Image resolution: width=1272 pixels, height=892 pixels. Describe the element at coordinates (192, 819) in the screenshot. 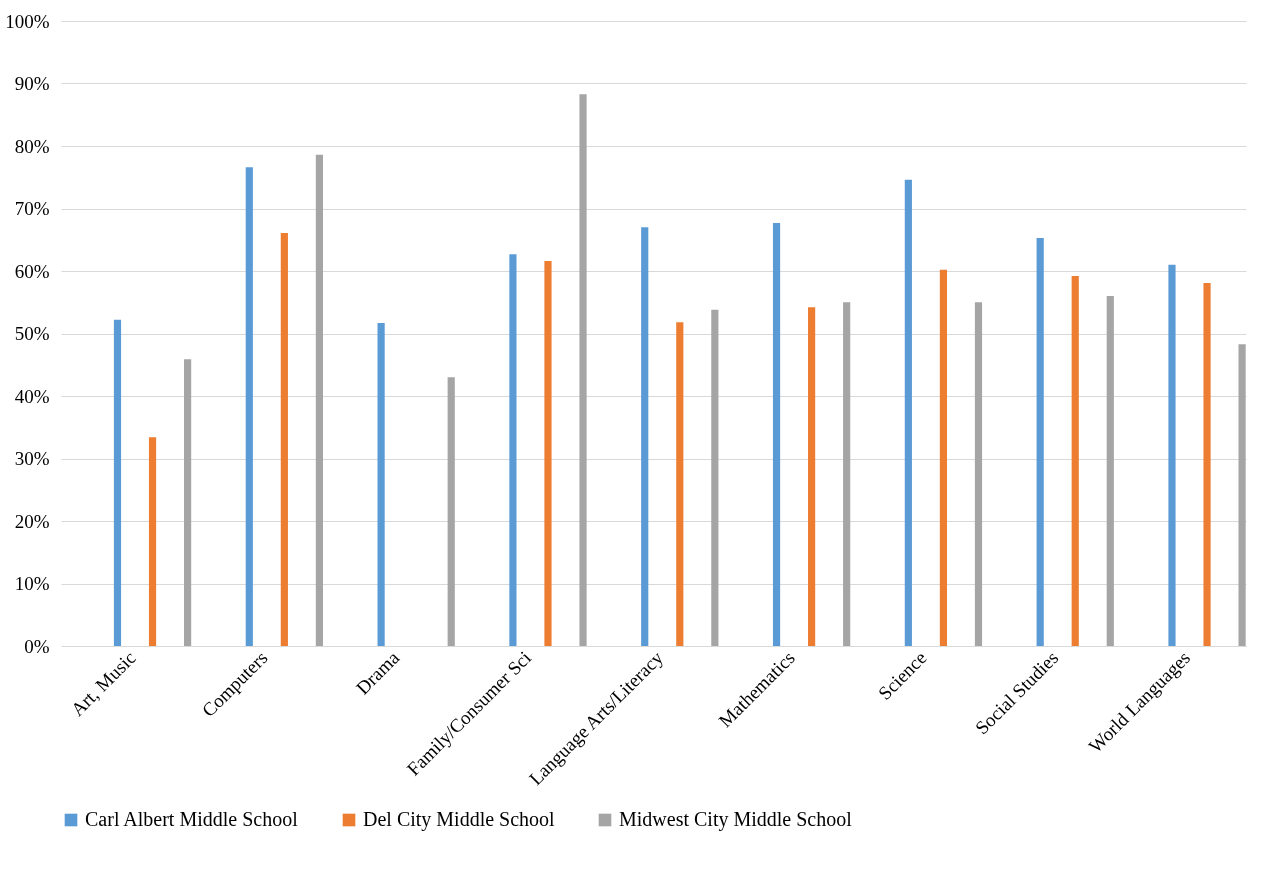

I see `legend-label: Carl Albert Middle School` at that location.